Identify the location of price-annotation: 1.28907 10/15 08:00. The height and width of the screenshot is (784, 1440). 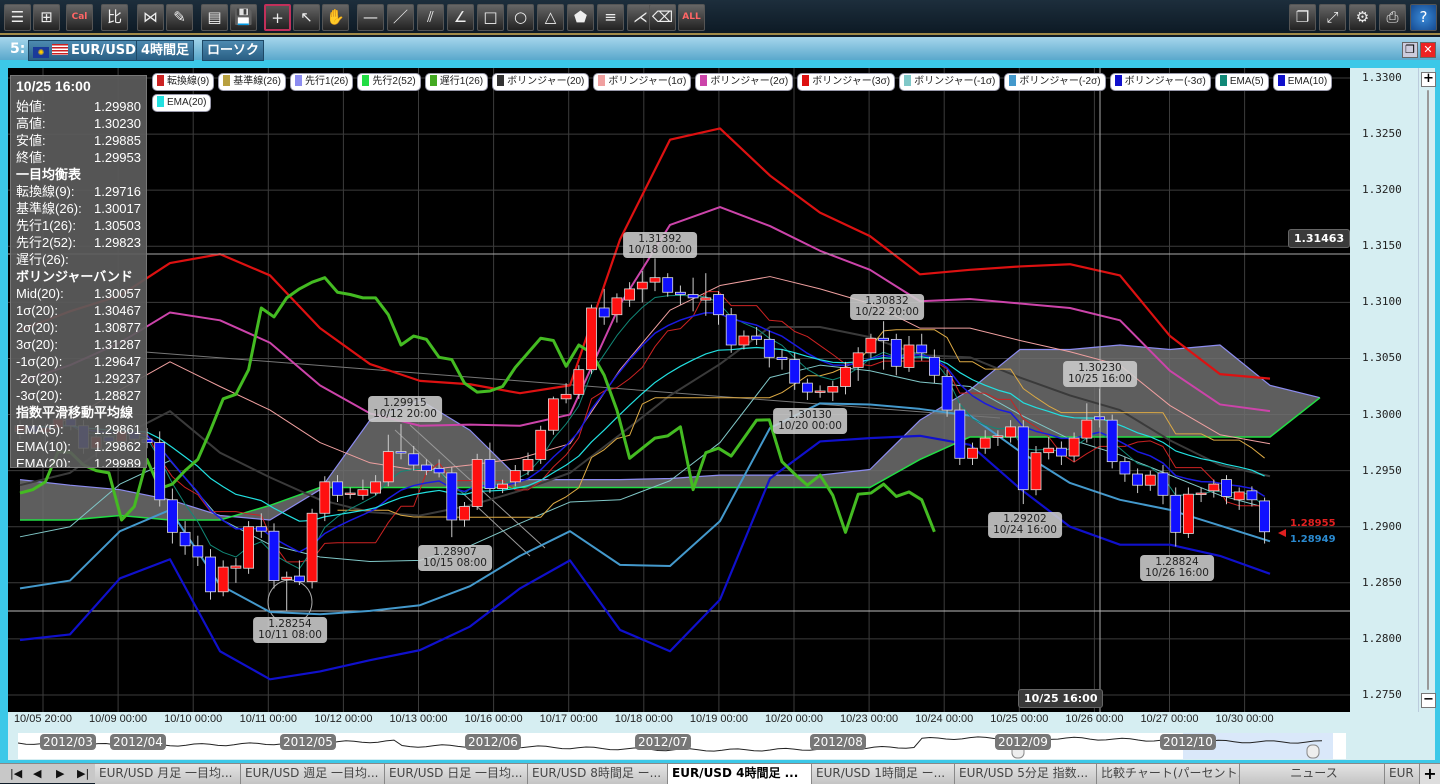
(455, 558).